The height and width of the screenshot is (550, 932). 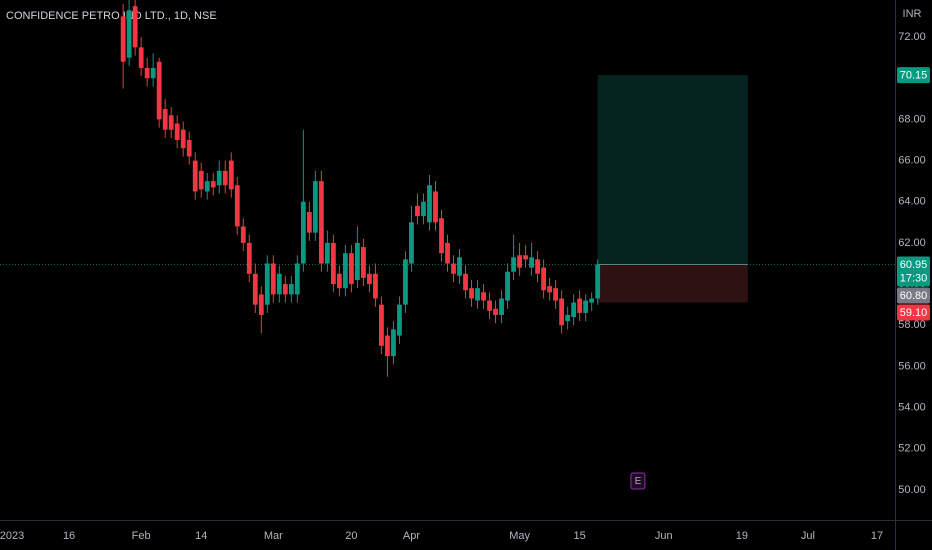 I want to click on price-label: 60.80, so click(x=914, y=296).